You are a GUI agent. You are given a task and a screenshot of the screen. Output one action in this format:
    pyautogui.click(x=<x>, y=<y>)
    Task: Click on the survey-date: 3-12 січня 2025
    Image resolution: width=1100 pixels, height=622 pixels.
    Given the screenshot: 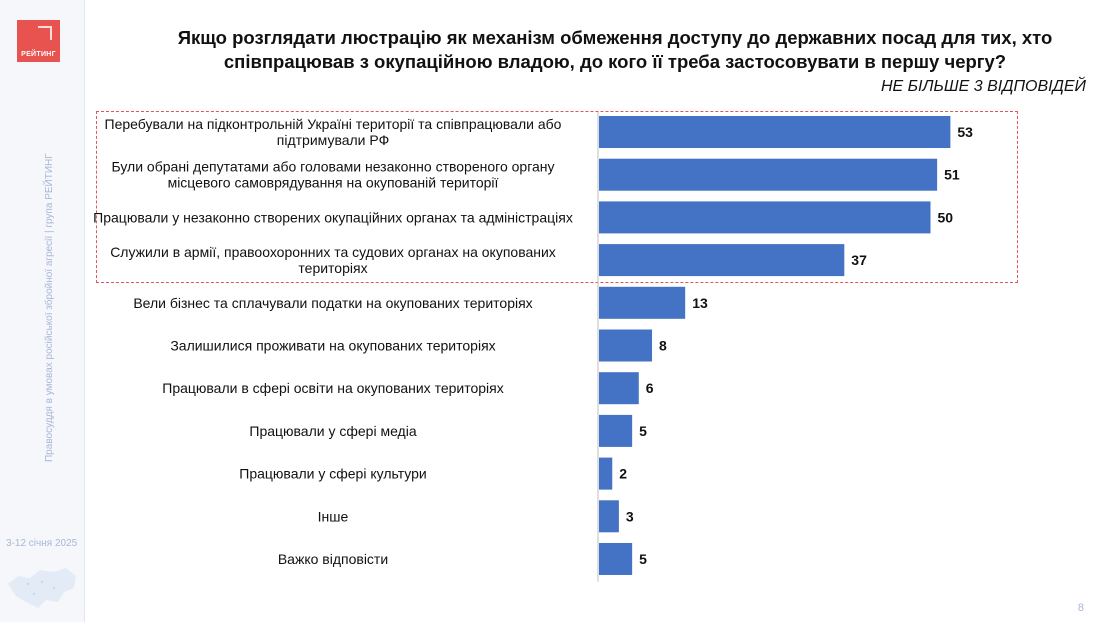 What is the action you would take?
    pyautogui.click(x=42, y=543)
    